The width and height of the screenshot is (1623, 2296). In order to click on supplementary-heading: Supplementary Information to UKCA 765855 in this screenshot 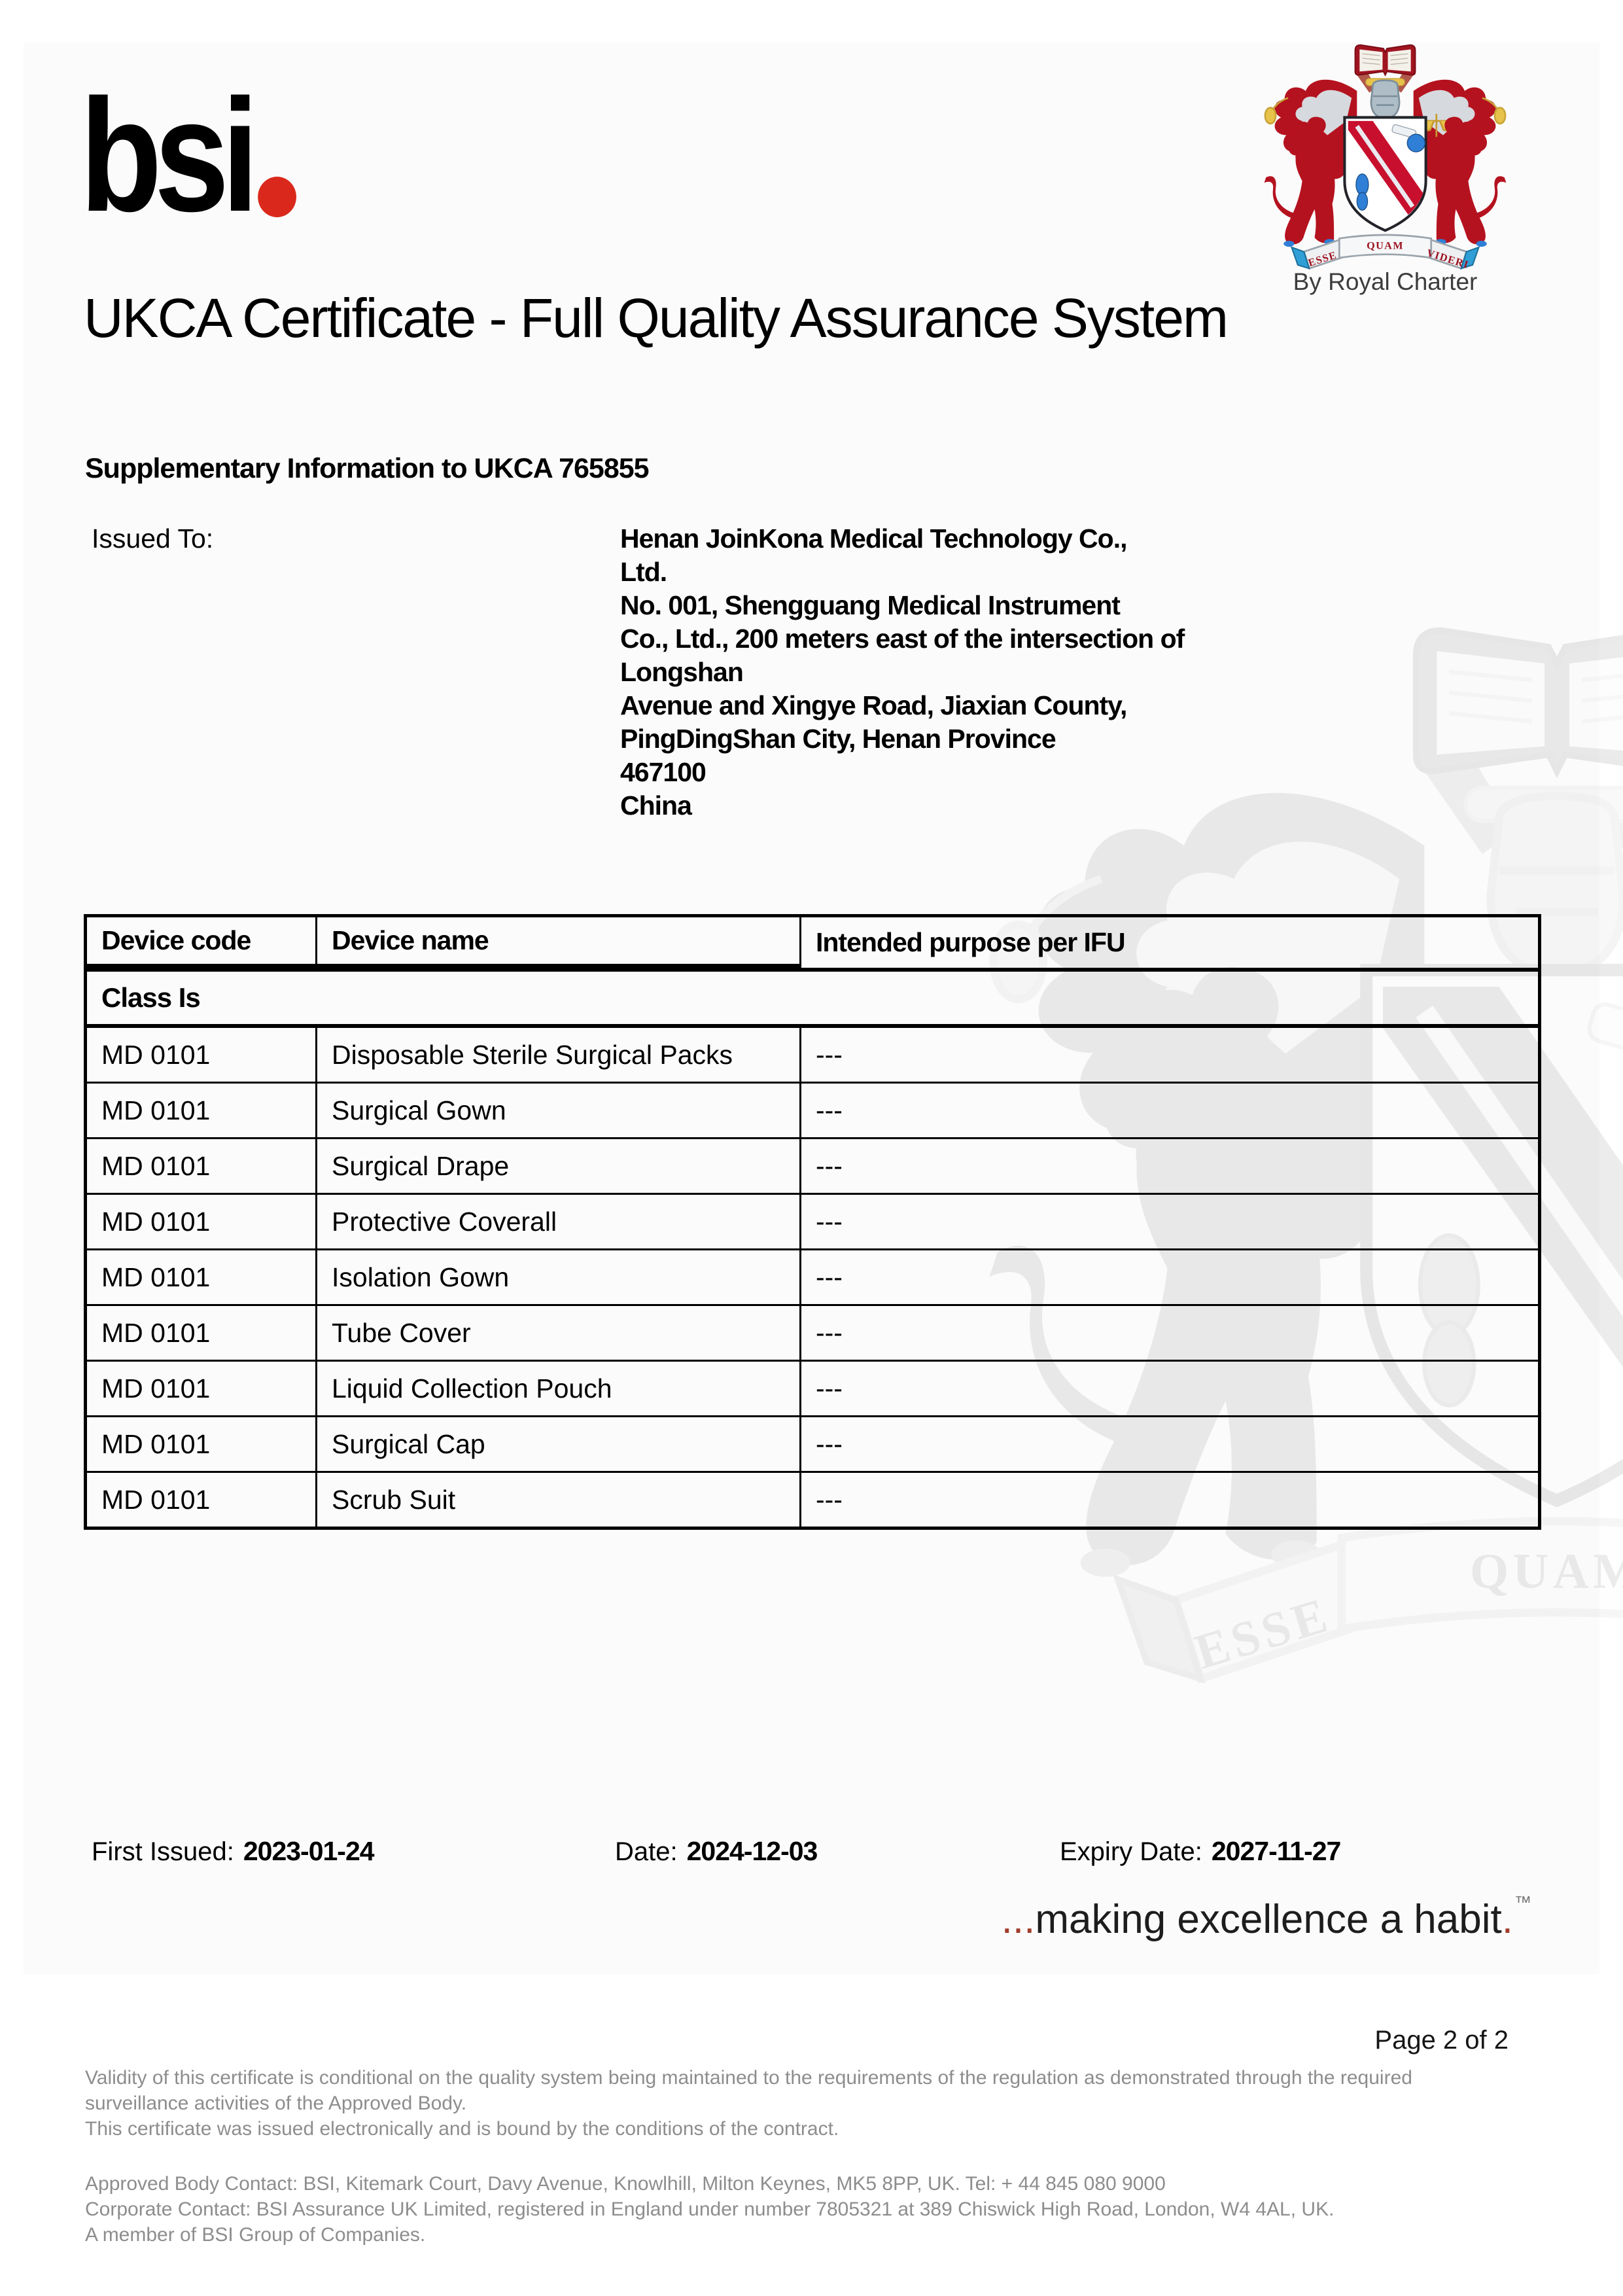, I will do `click(368, 468)`.